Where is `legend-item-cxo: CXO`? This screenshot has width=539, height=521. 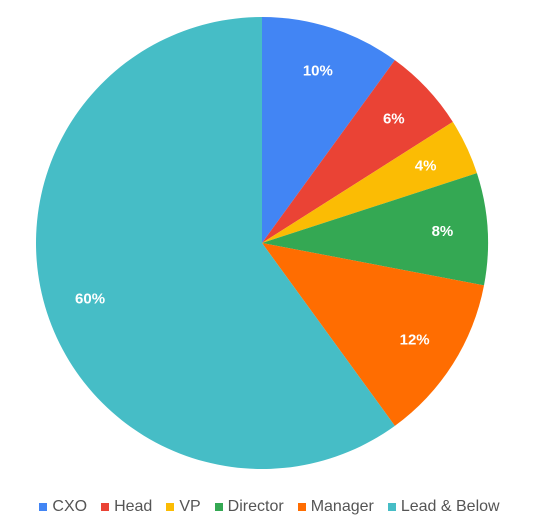
legend-item-cxo: CXO is located at coordinates (63, 507).